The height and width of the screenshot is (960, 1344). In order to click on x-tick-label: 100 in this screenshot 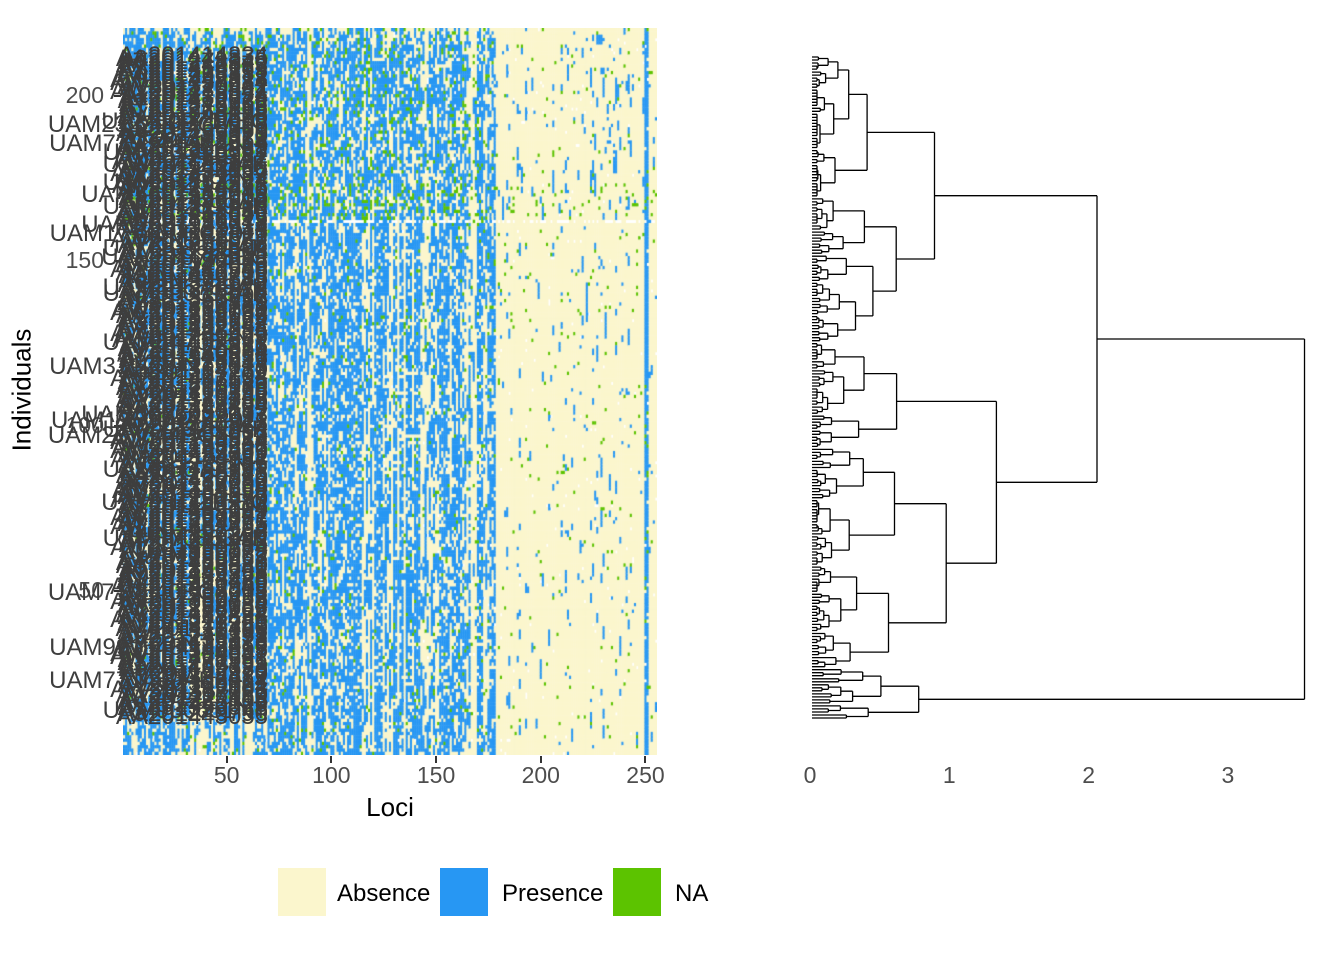, I will do `click(331, 775)`.